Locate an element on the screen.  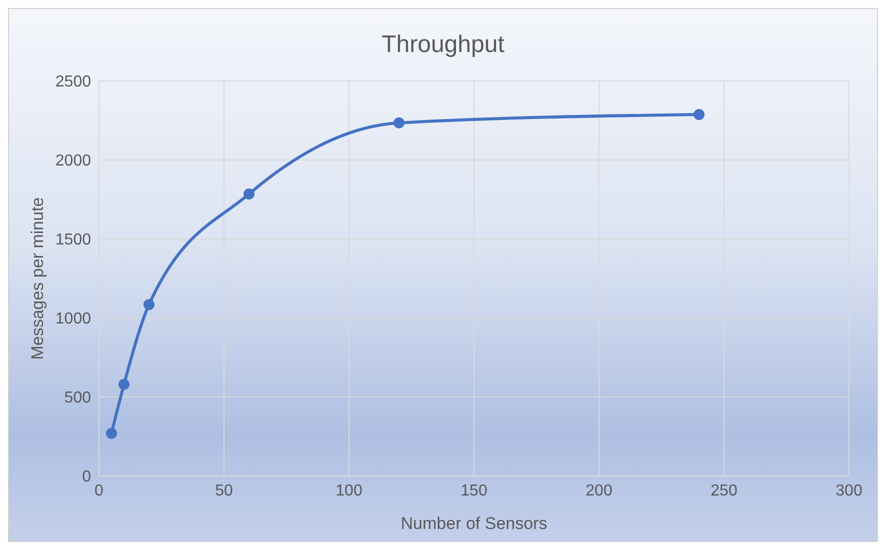
y-tick-label: 1500 is located at coordinates (73, 240).